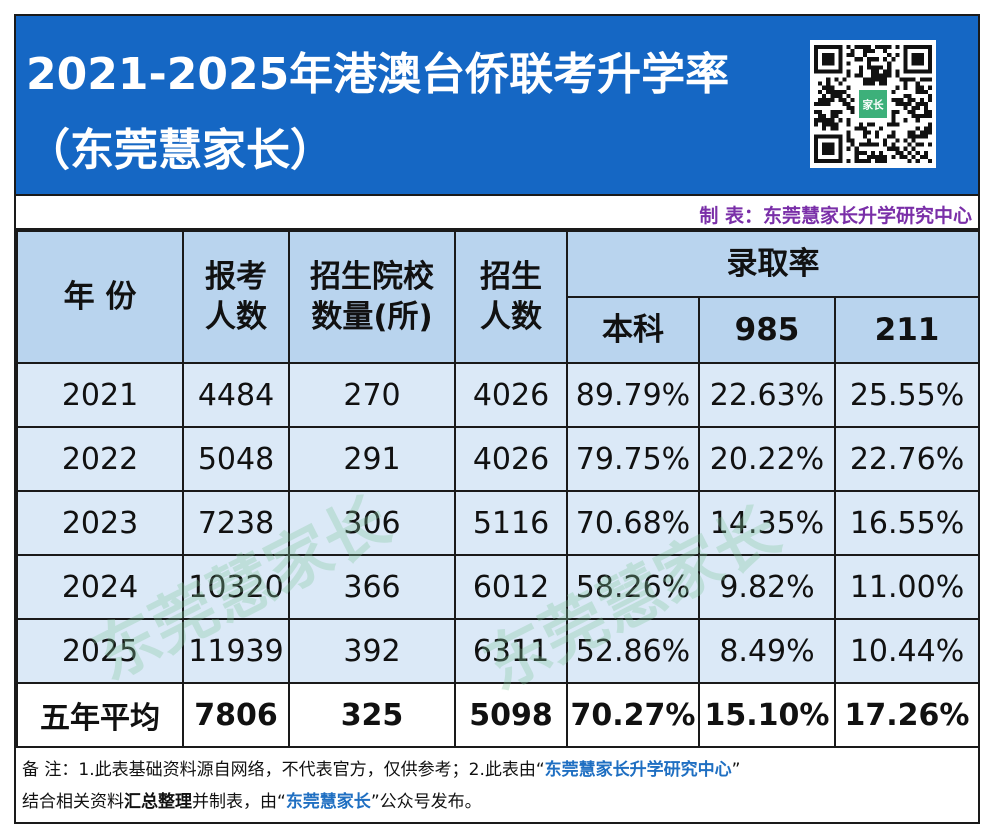 This screenshot has width=994, height=838. What do you see at coordinates (905, 715) in the screenshot?
I see `cell-avg-211-rate: 17.26%` at bounding box center [905, 715].